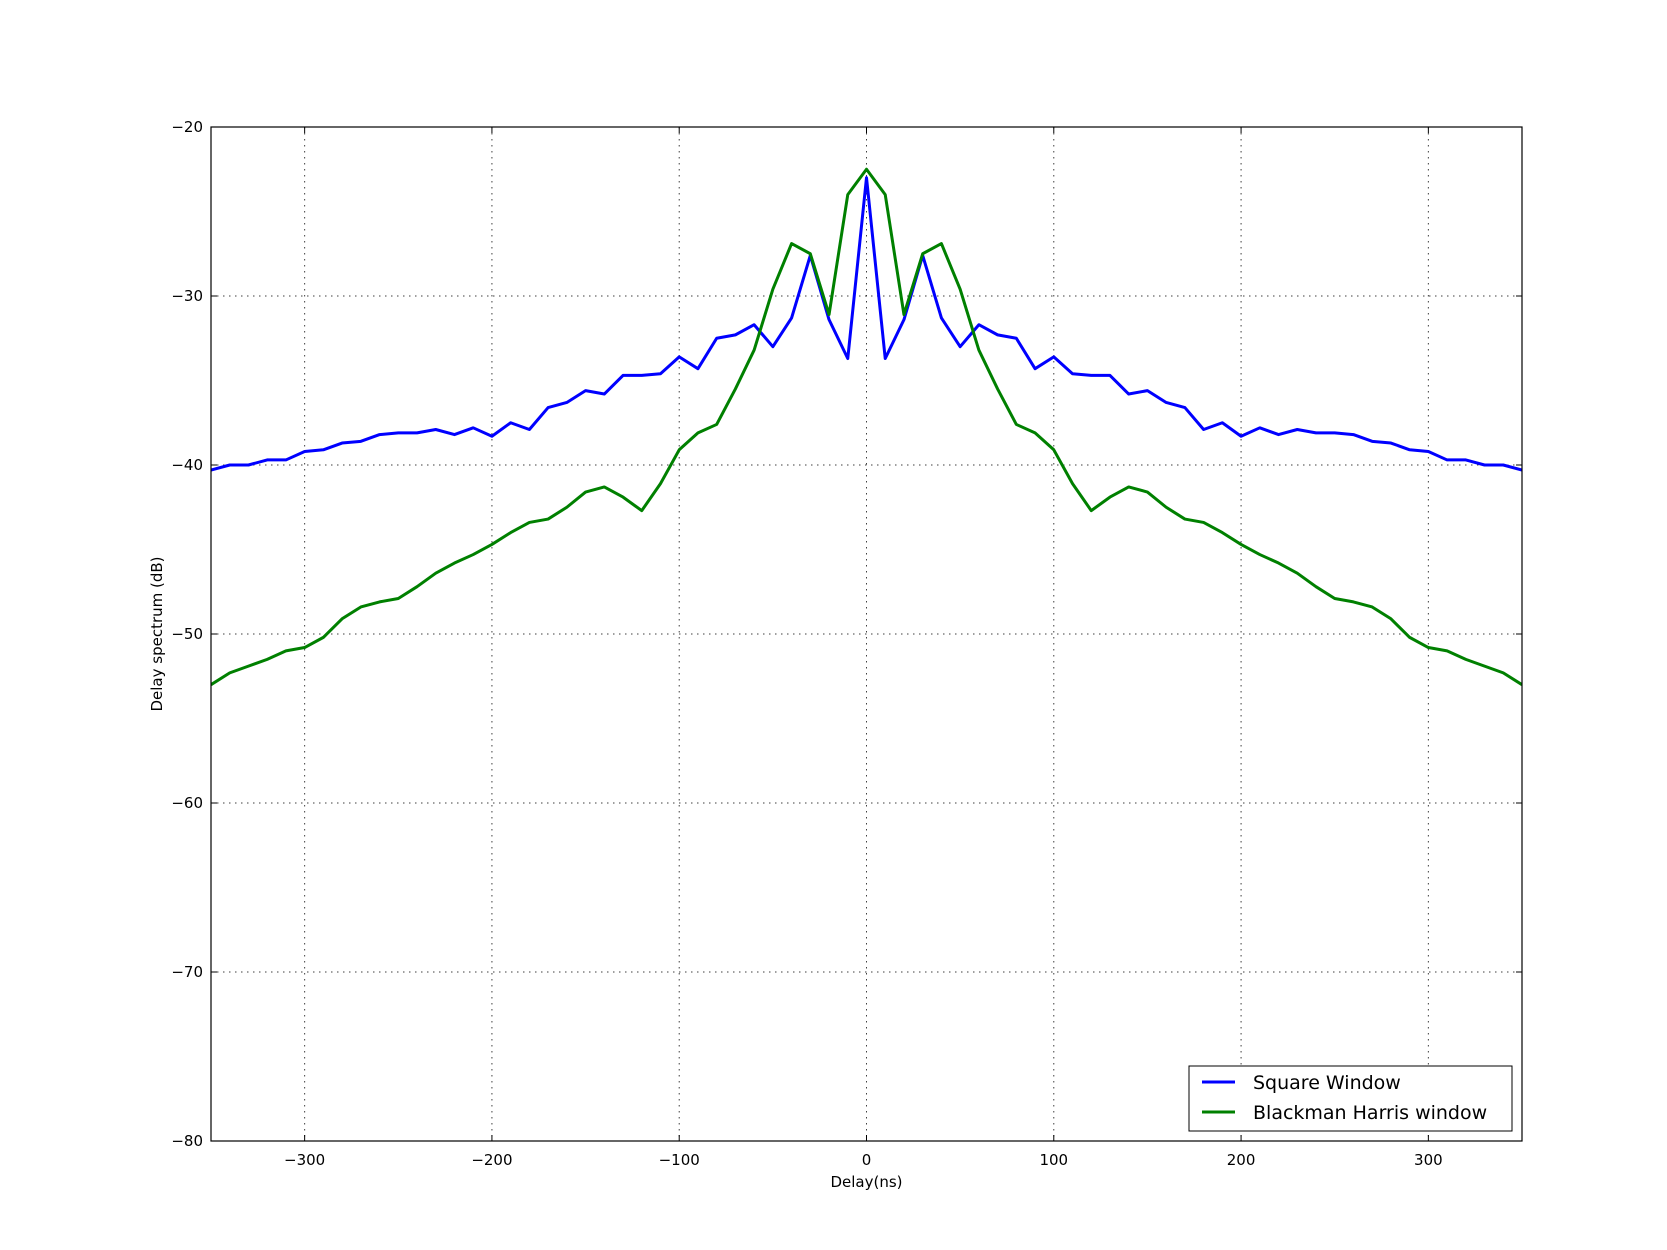  Describe the element at coordinates (187, 296) in the screenshot. I see `y-tick-label: −30` at that location.